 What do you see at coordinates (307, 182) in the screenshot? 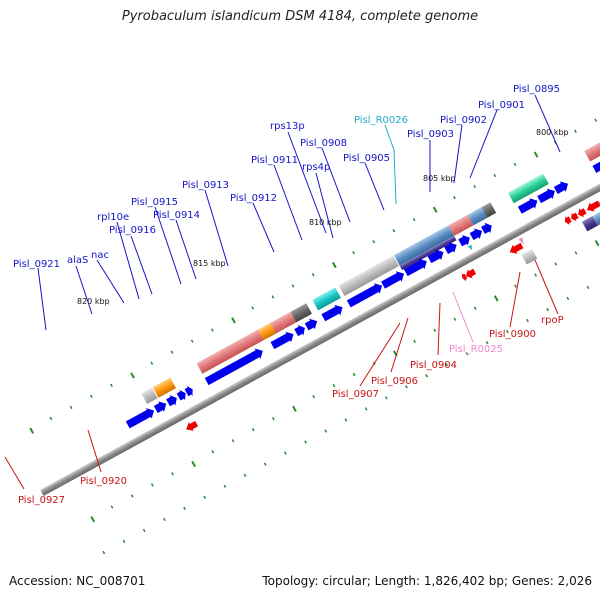
I see `leader-rps13p` at bounding box center [307, 182].